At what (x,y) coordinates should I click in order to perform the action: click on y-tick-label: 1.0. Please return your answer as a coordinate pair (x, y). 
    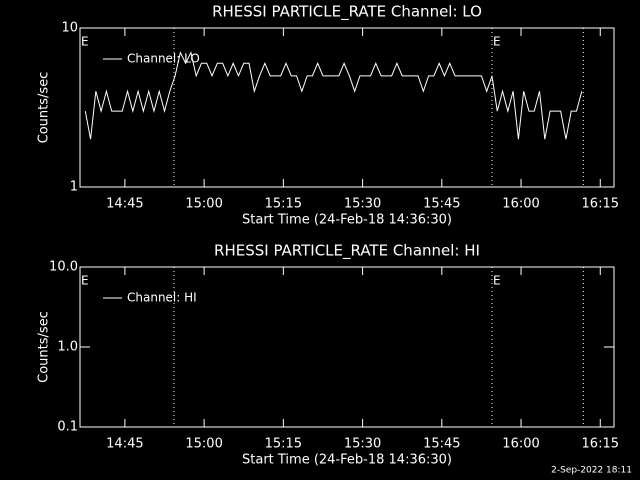
    Looking at the image, I should click on (67, 347).